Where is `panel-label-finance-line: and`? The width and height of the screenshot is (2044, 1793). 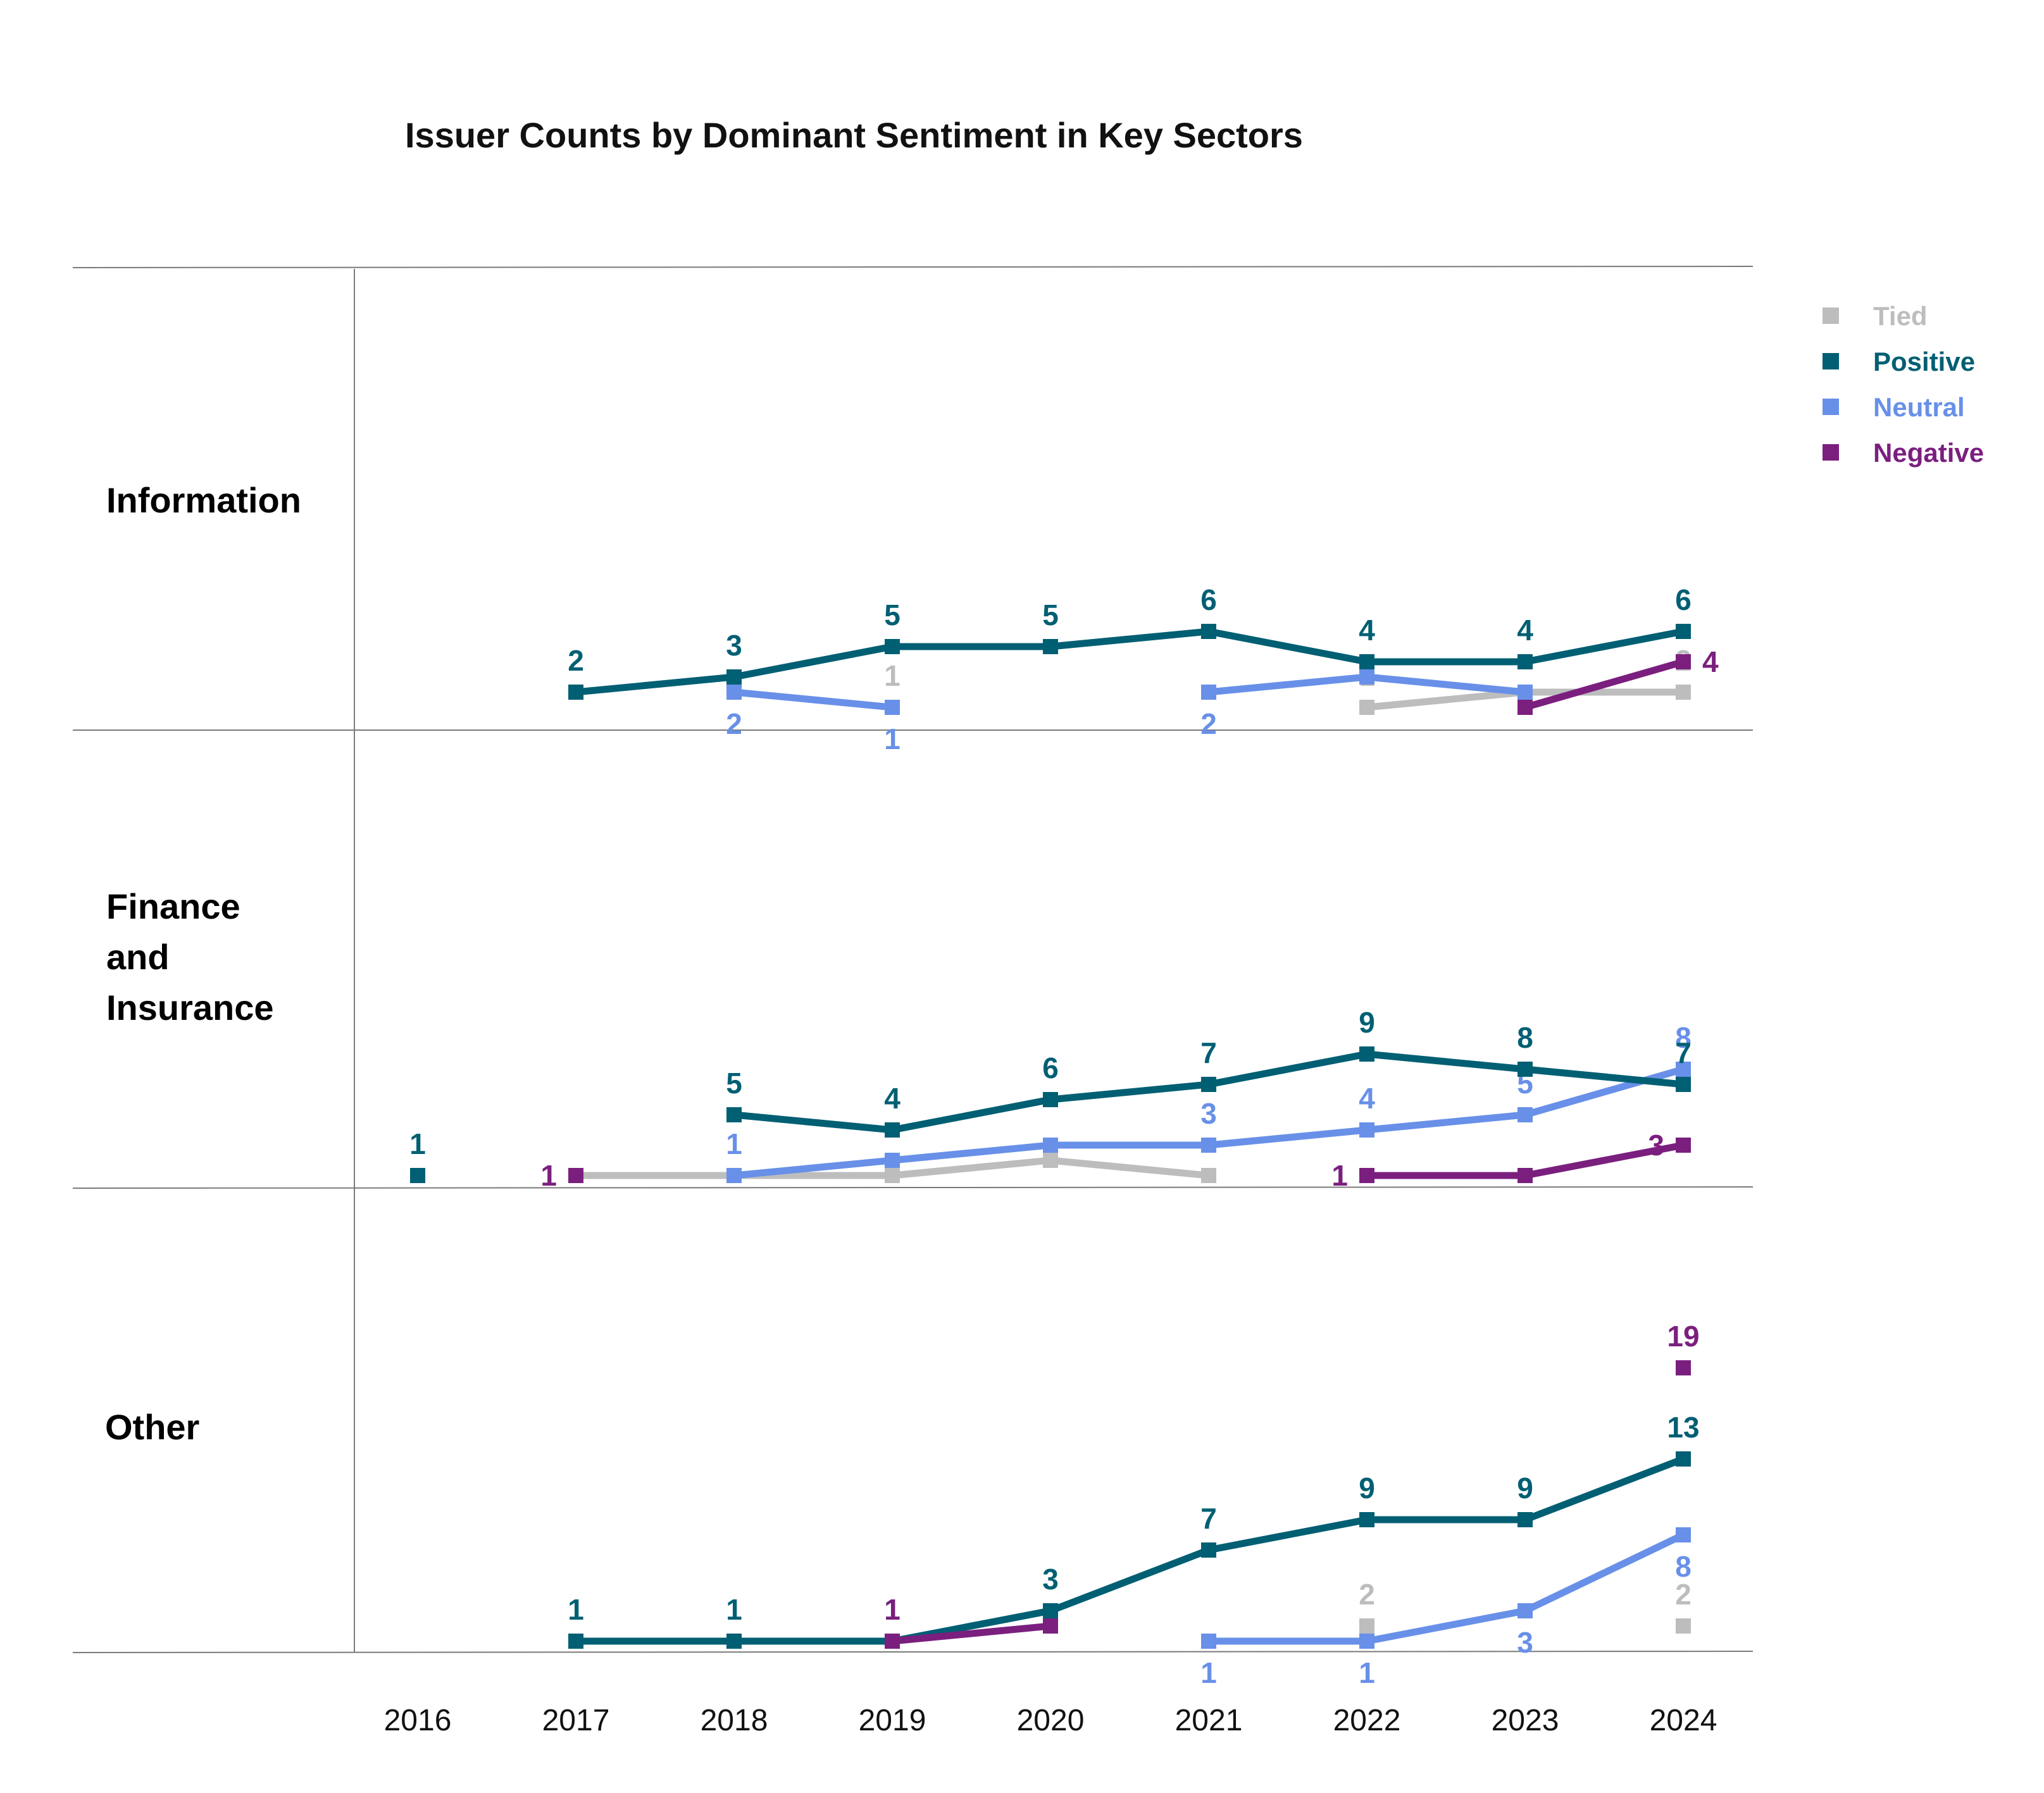
panel-label-finance-line: and is located at coordinates (138, 957).